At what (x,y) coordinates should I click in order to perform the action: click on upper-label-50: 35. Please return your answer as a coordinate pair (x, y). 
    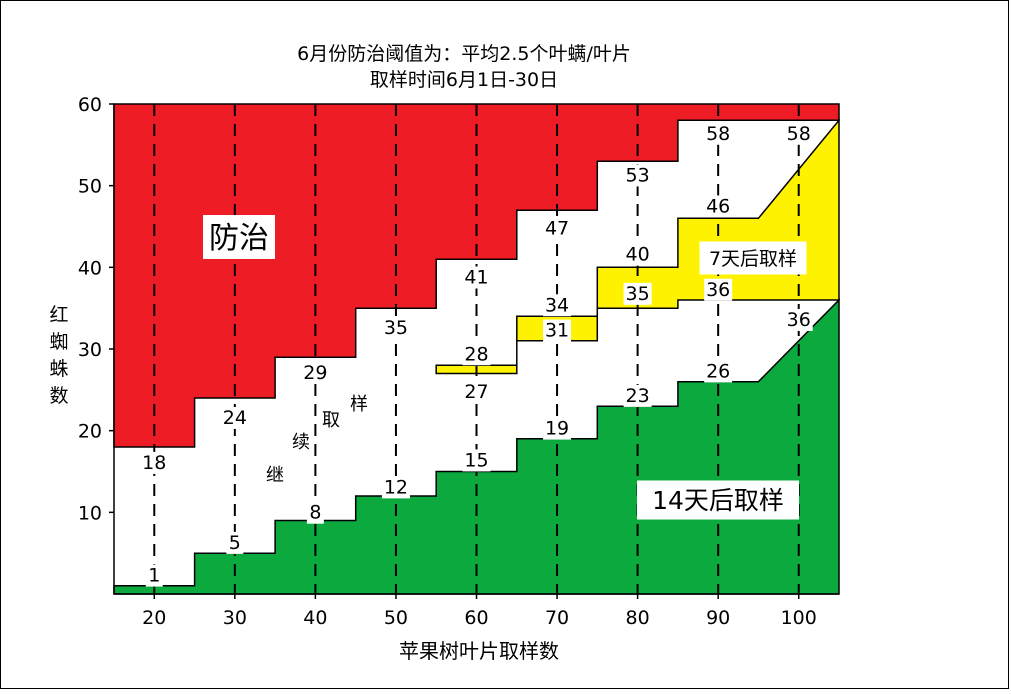
    Looking at the image, I should click on (396, 328).